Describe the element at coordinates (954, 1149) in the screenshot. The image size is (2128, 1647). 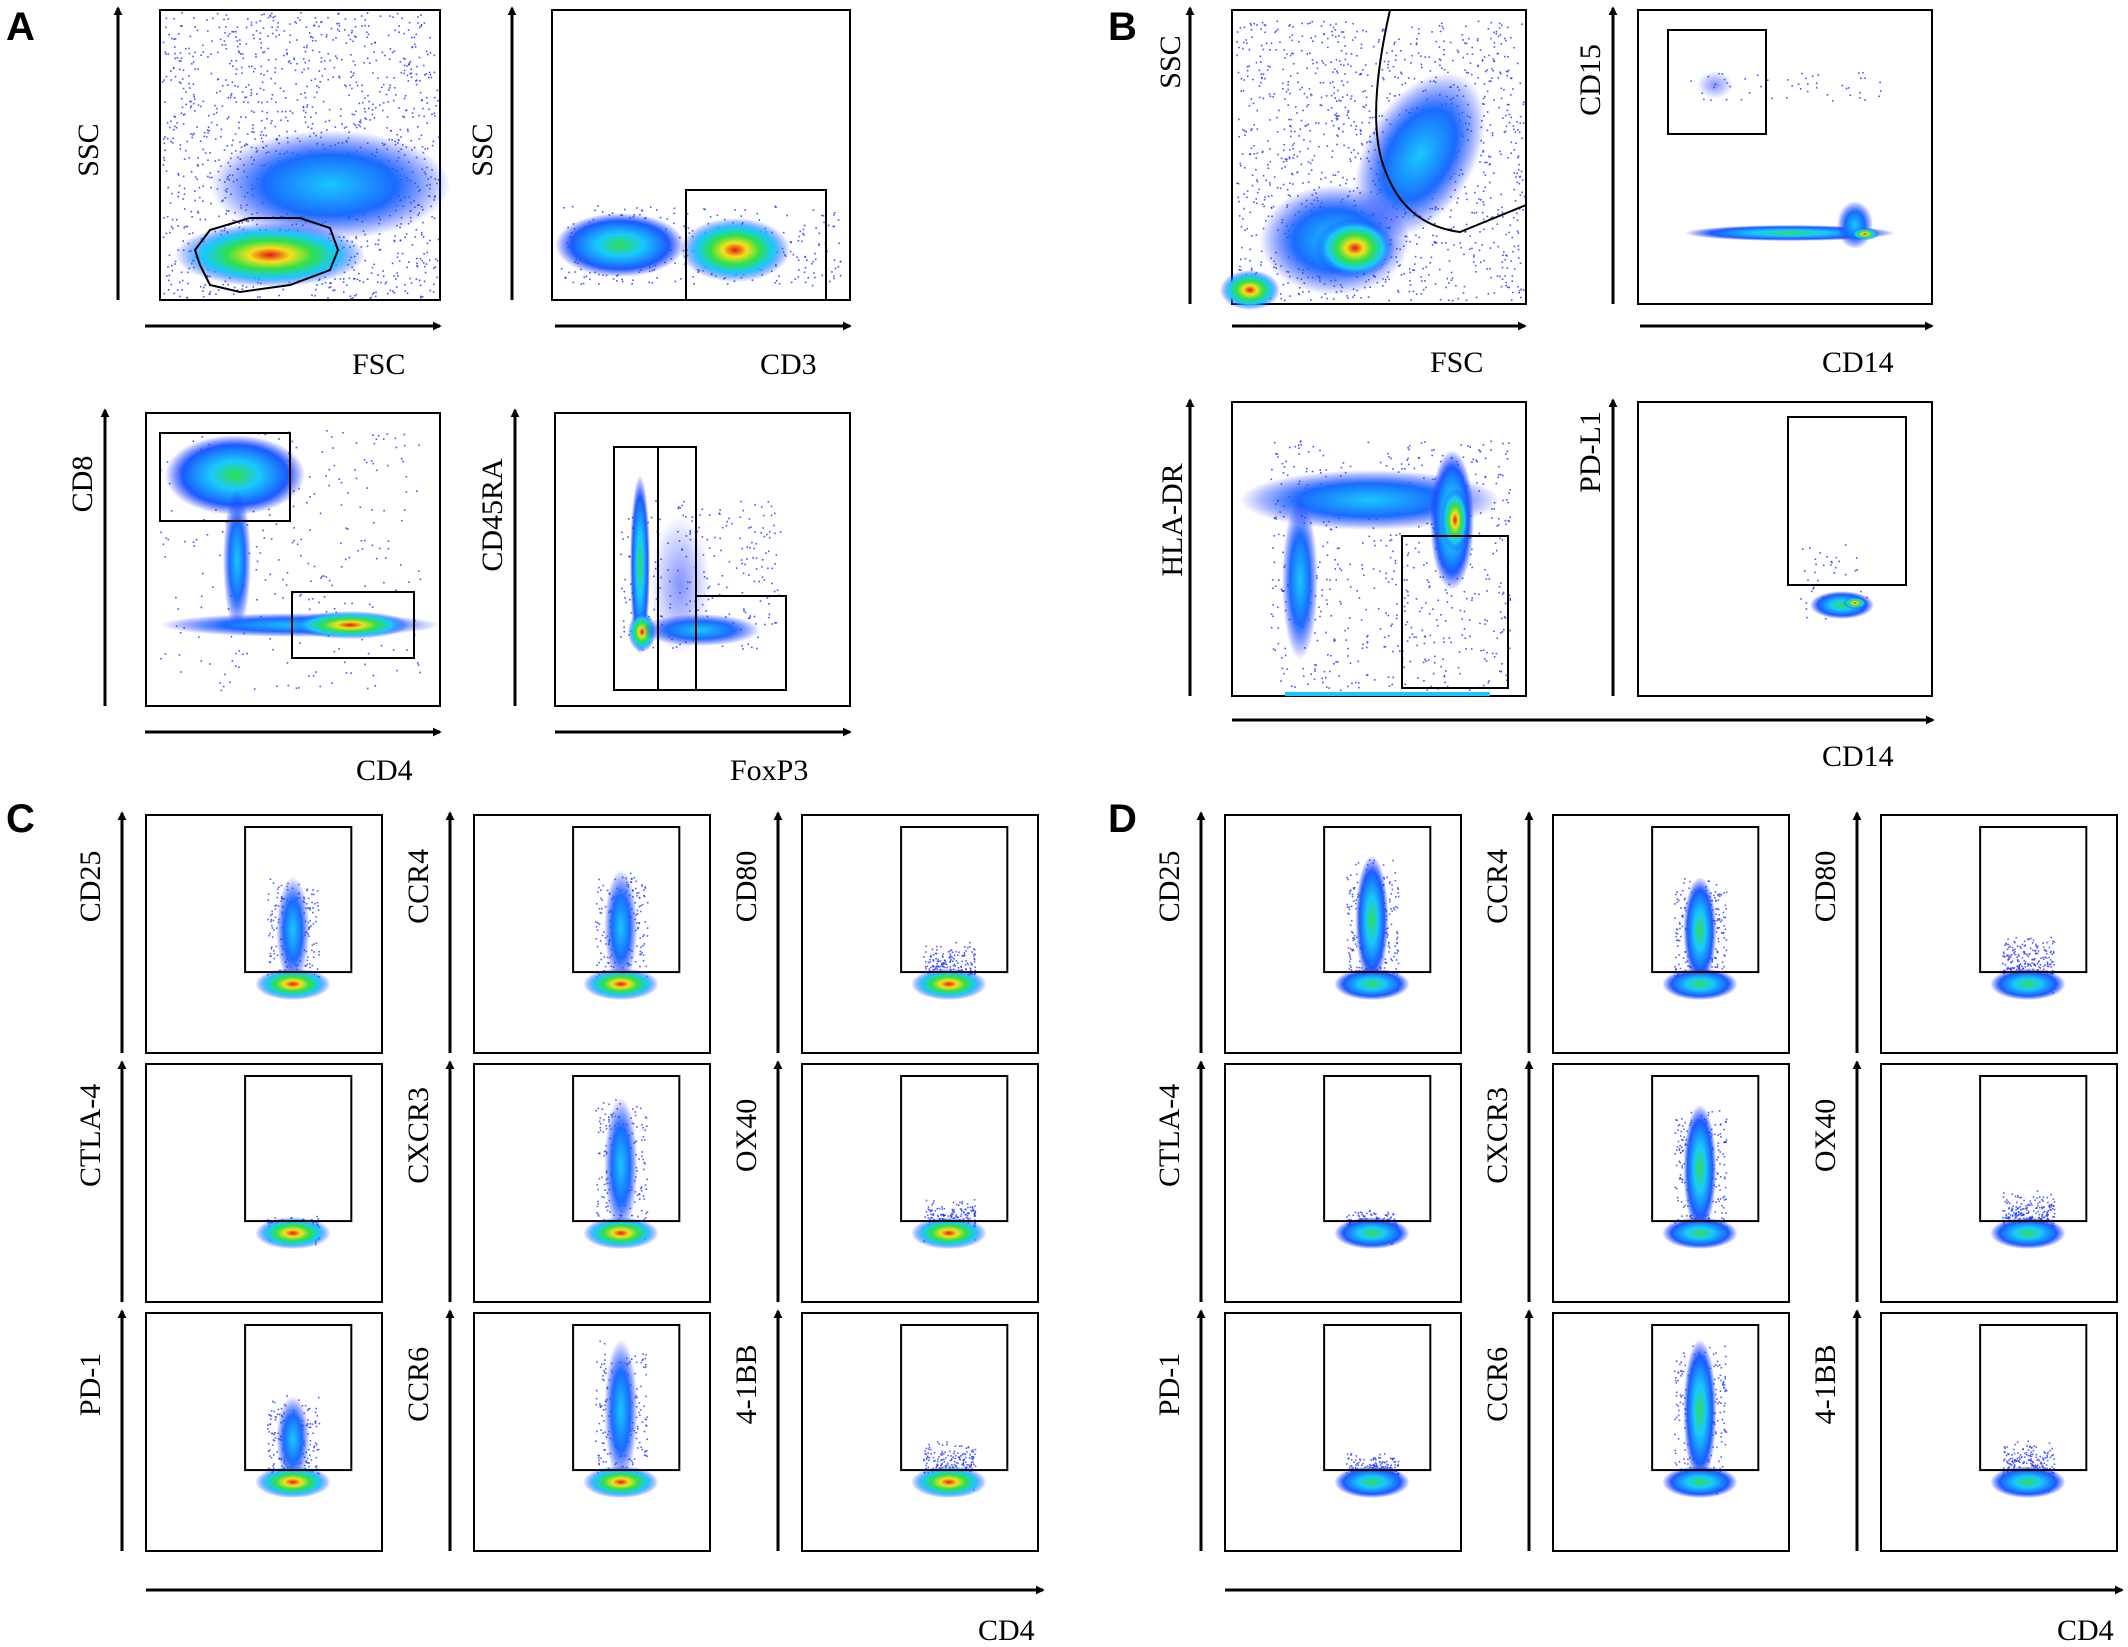
I see `gate-c-ox40` at that location.